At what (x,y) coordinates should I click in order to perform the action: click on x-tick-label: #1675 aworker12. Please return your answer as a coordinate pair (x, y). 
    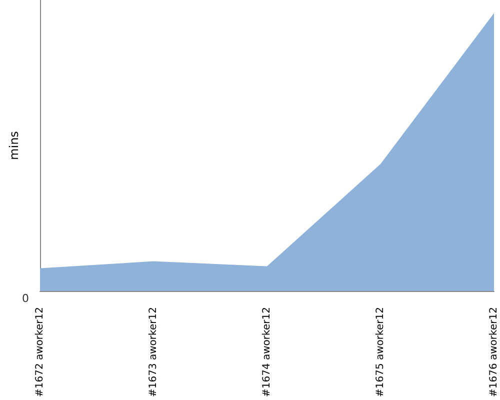
    Looking at the image, I should click on (380, 352).